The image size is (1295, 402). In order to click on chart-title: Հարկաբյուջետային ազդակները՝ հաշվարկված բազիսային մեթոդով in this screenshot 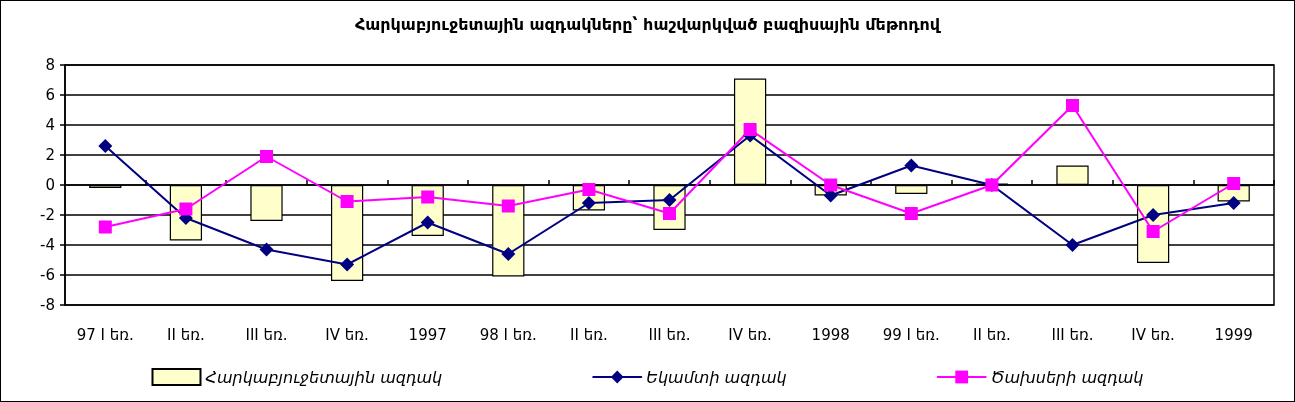, I will do `click(648, 24)`.